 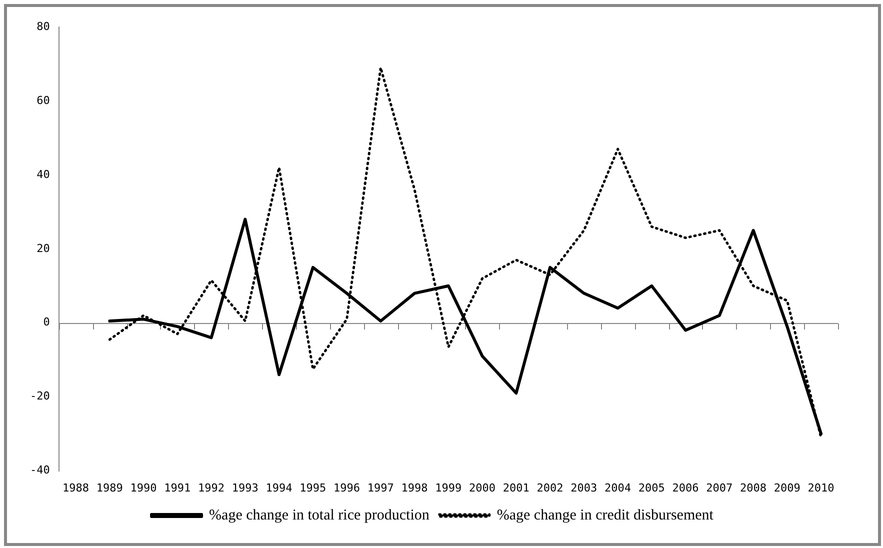 What do you see at coordinates (719, 487) in the screenshot?
I see `x-tick-label: 2007` at bounding box center [719, 487].